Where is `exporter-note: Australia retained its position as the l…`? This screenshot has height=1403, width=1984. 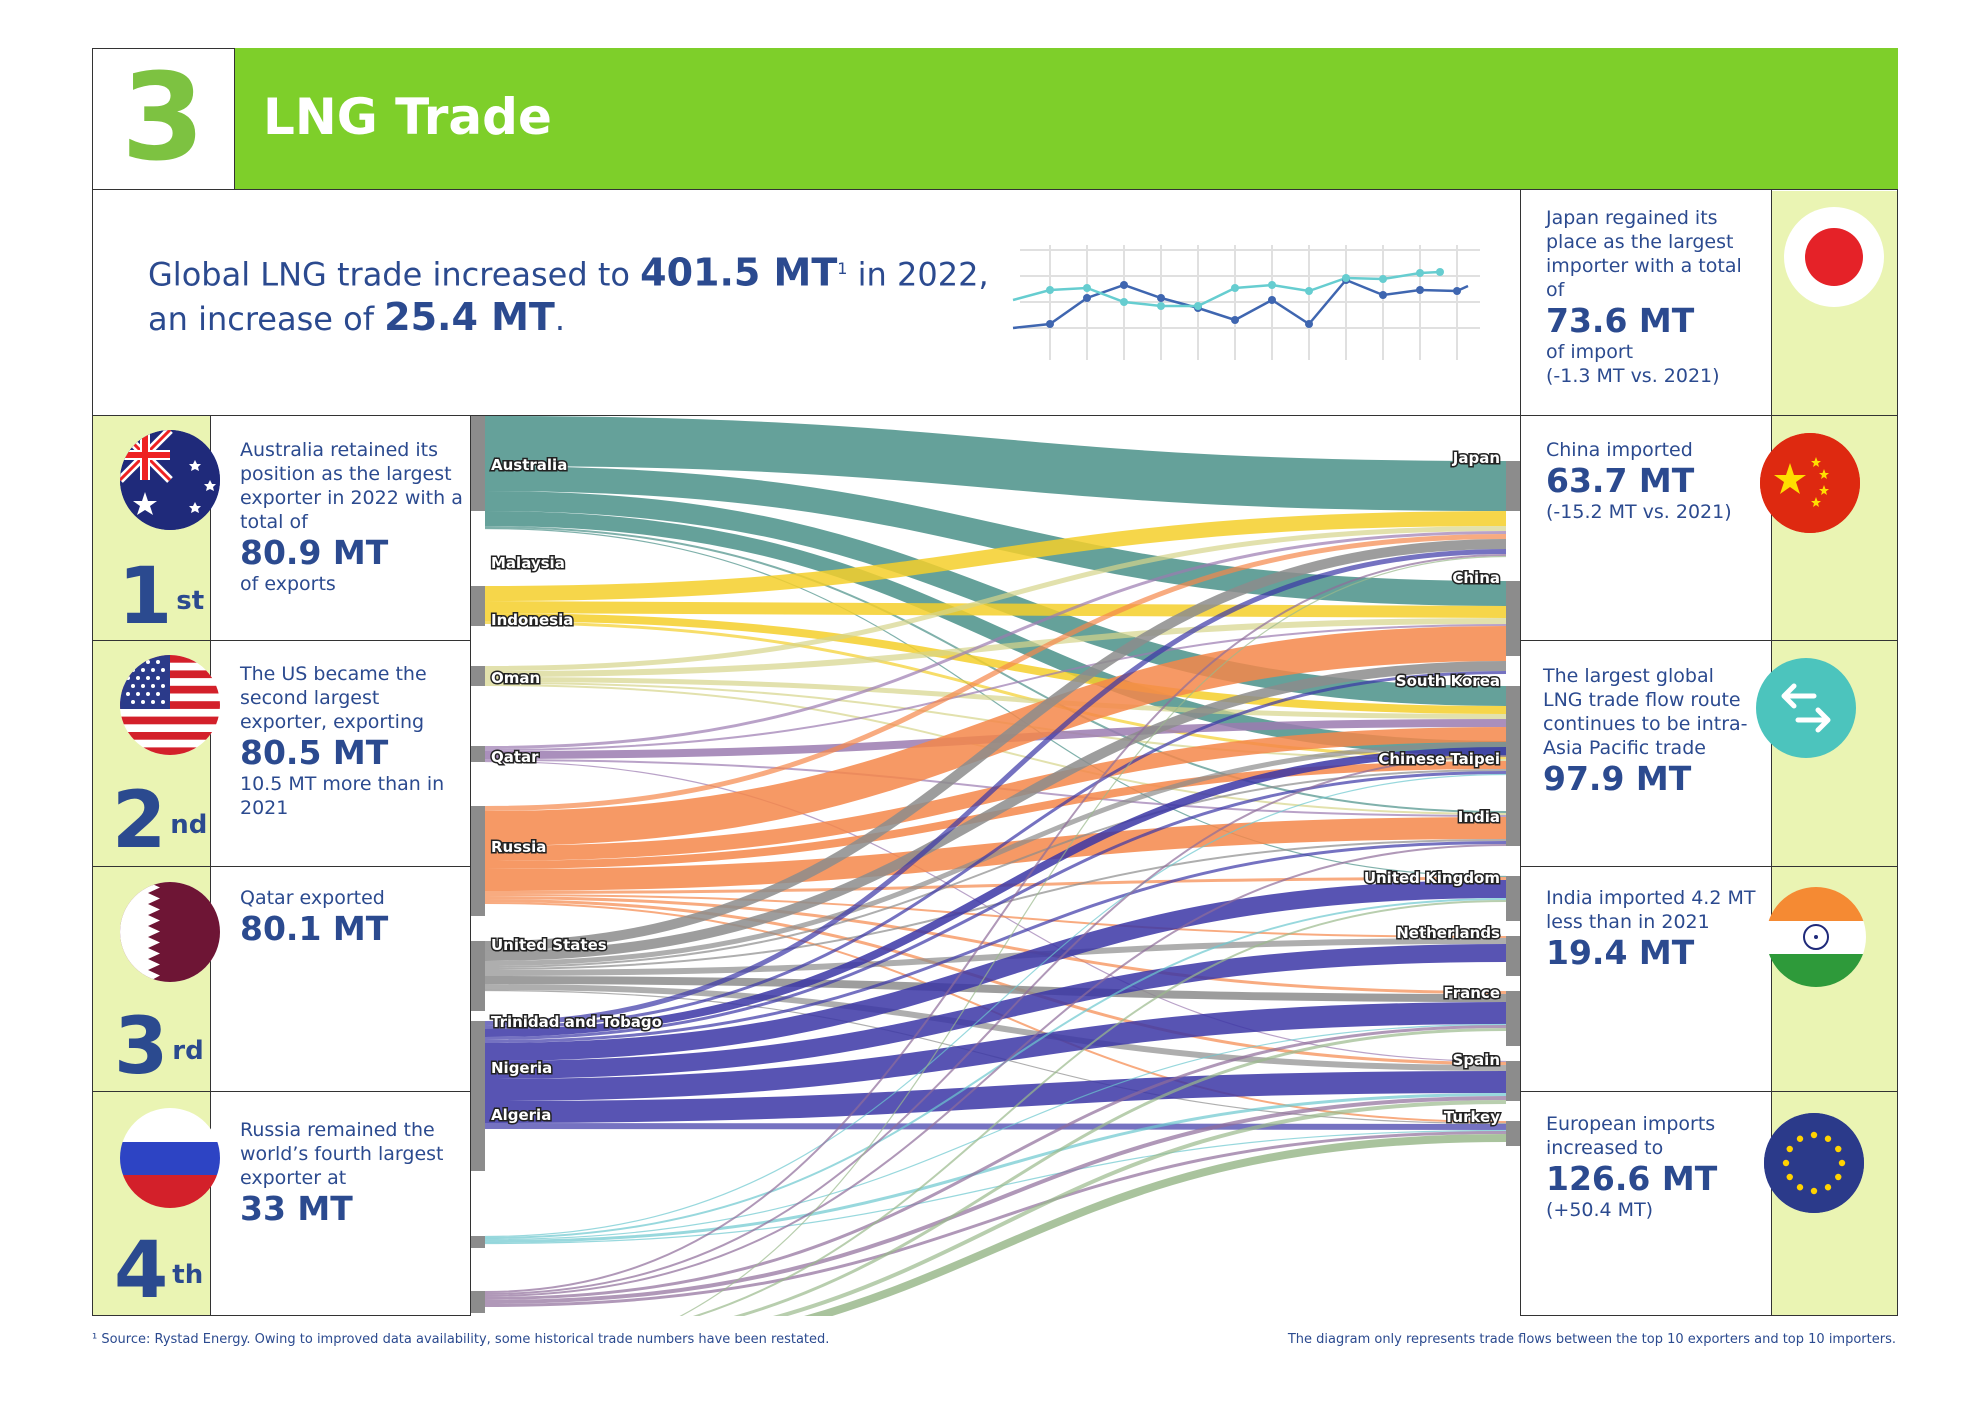
exporter-note: Australia retained its position as the l… is located at coordinates (351, 517).